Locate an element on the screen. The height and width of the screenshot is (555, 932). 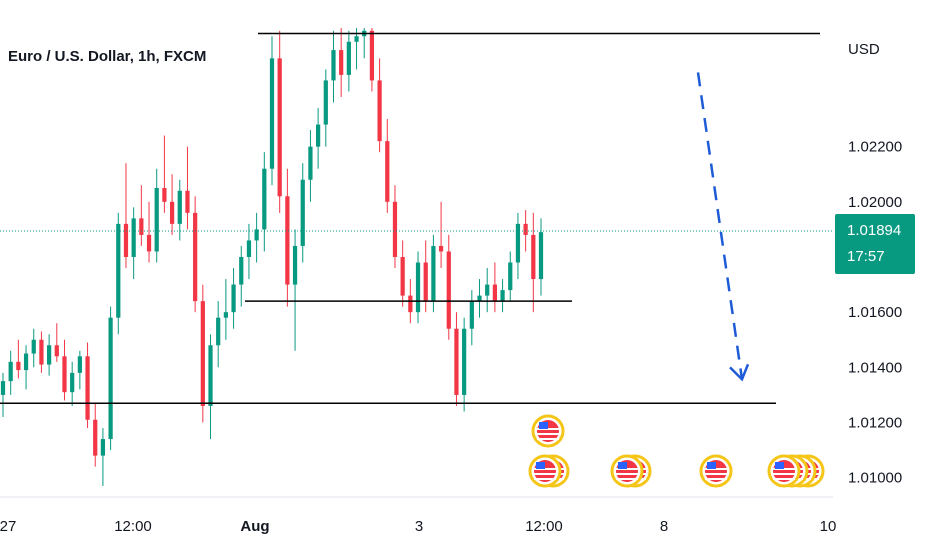
projection-arrow-group is located at coordinates (723, 227).